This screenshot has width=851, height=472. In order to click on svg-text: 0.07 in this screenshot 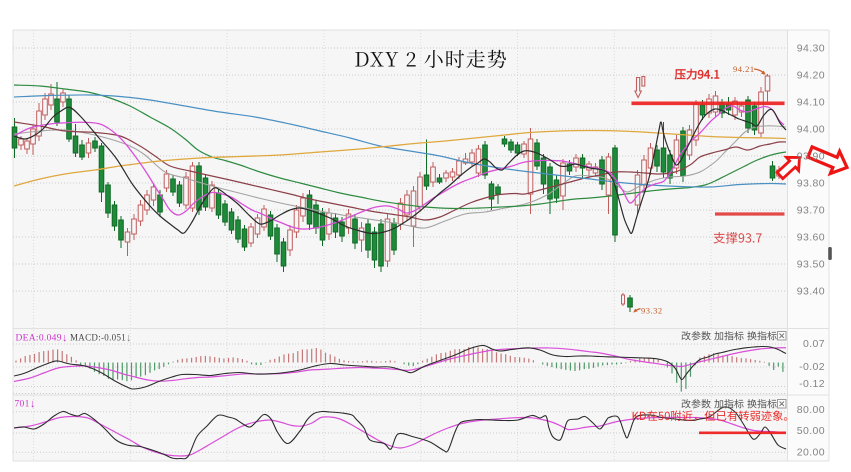, I will do `click(814, 344)`.